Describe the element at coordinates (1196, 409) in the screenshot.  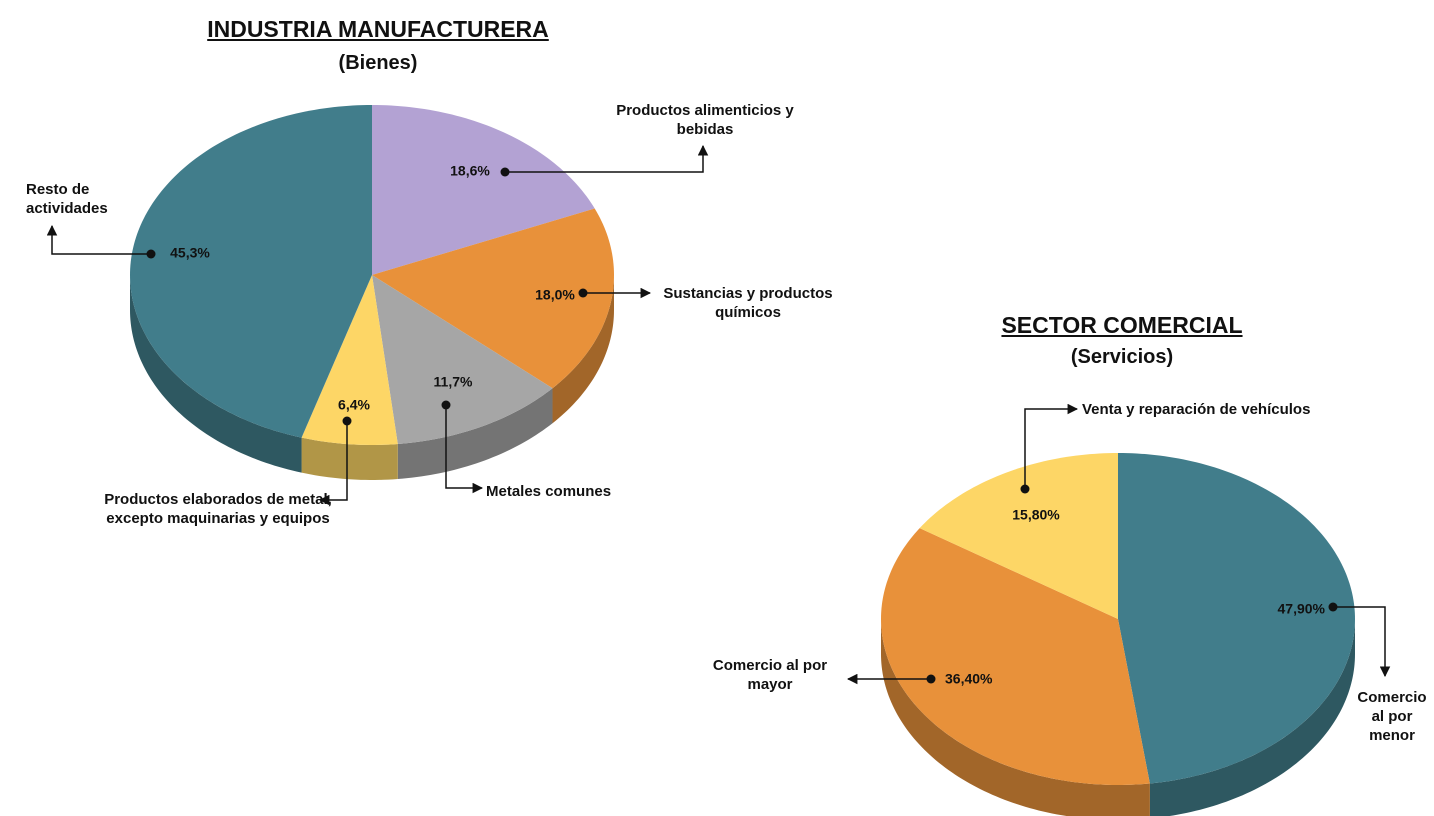
I see `category-label: Venta y reparación de vehículos` at that location.